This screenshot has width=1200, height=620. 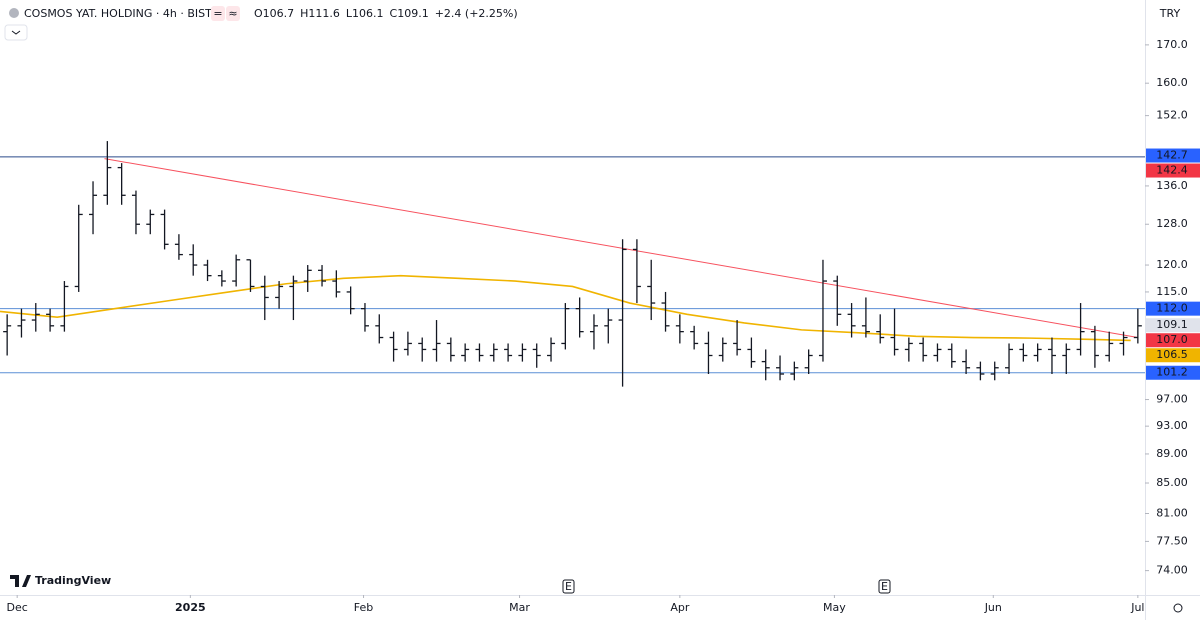 I want to click on x-tick-label: Jun, so click(x=993, y=607).